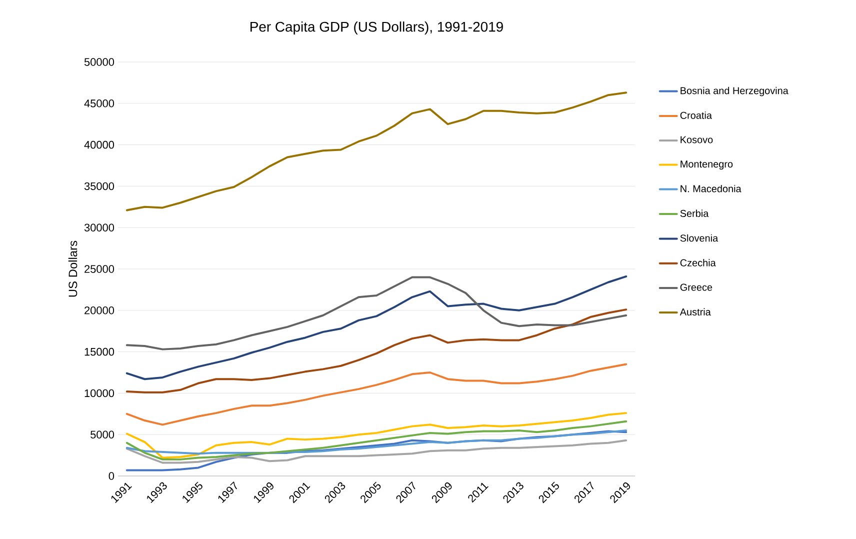 Image resolution: width=856 pixels, height=539 pixels. What do you see at coordinates (99, 352) in the screenshot?
I see `y-tick-label: 15000` at bounding box center [99, 352].